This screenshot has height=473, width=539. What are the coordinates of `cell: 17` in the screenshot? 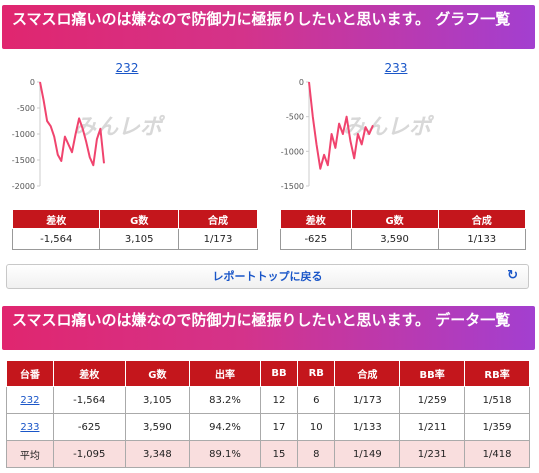 It's located at (279, 427).